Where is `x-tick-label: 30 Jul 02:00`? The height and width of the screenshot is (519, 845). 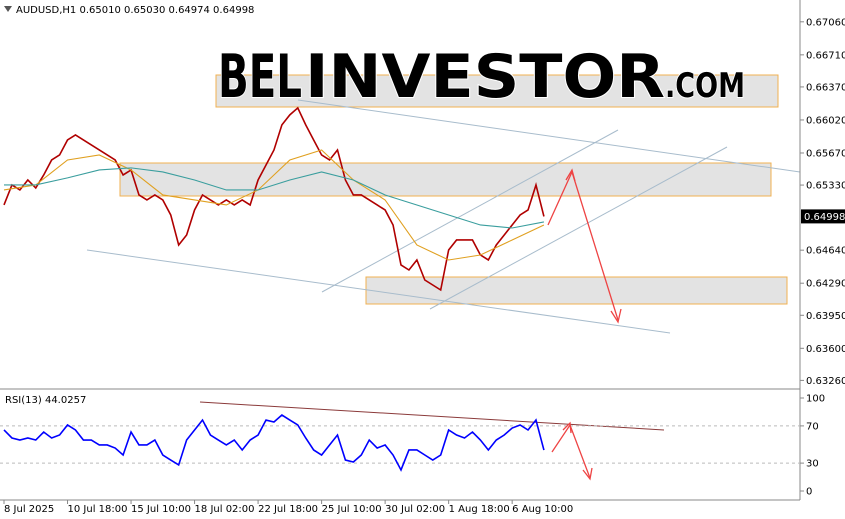
x-tick-label: 30 Jul 02:00 is located at coordinates (415, 509).